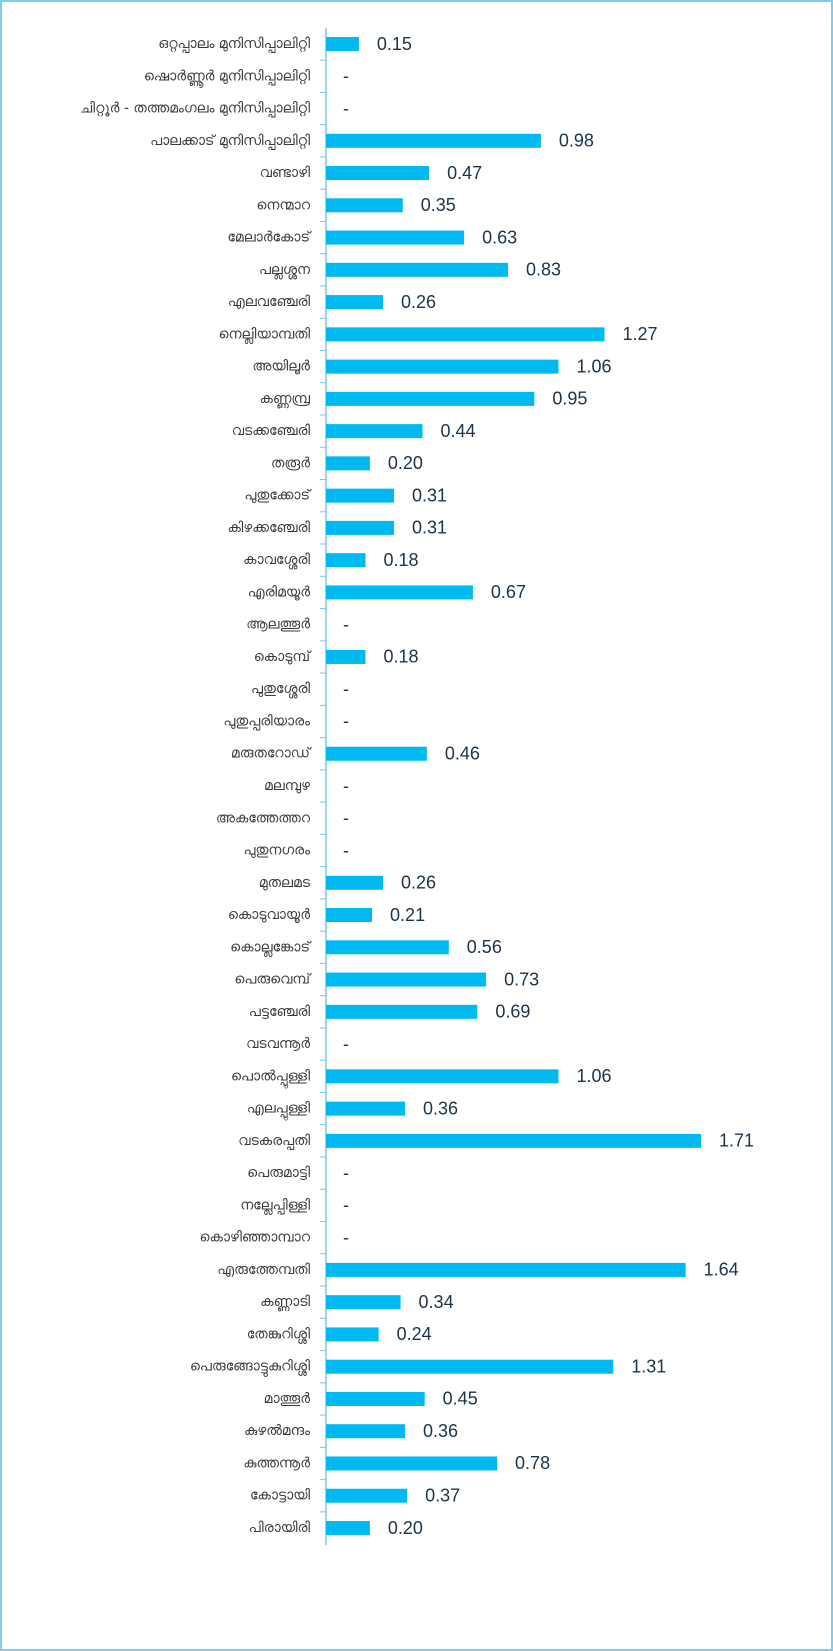 The height and width of the screenshot is (1651, 833). I want to click on data-label: 0.35, so click(438, 205).